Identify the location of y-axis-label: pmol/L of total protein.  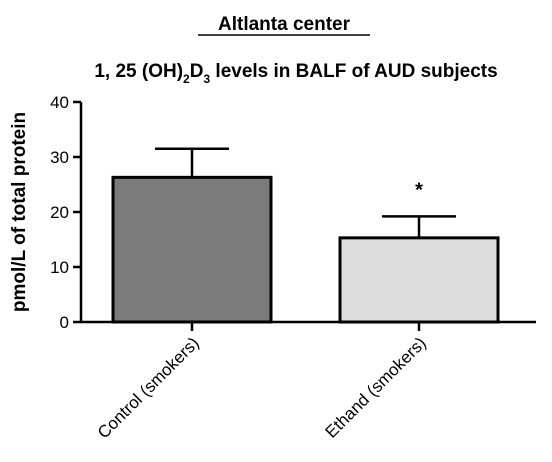
(19, 212).